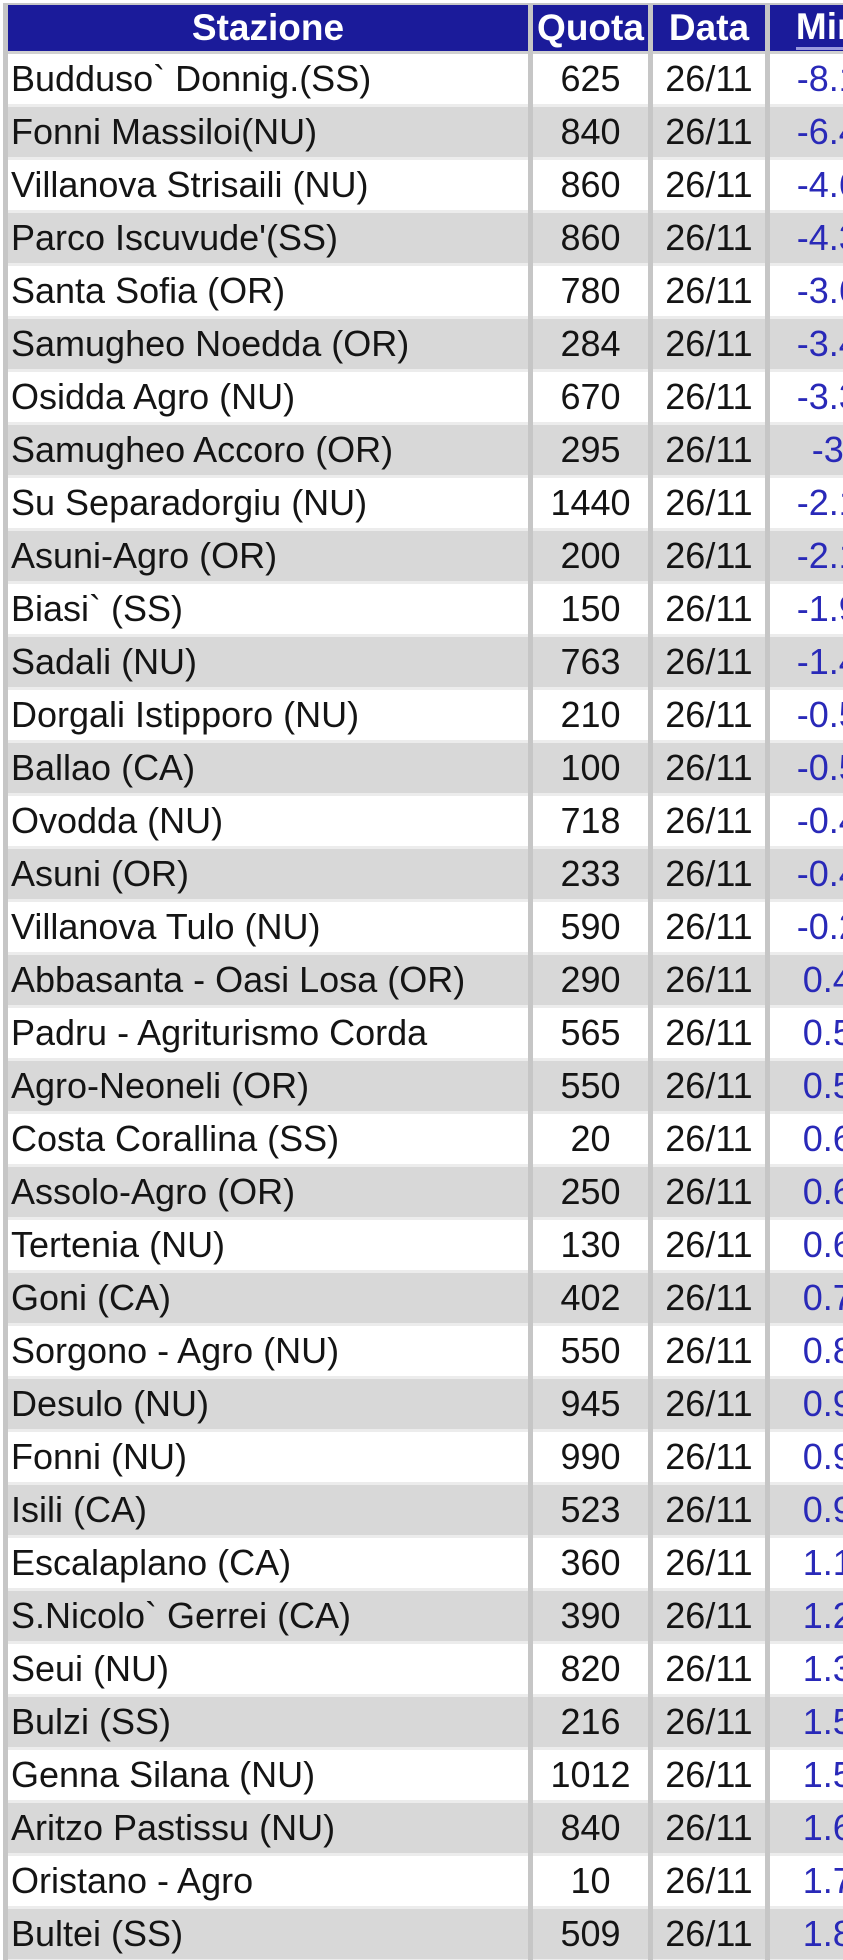 The image size is (843, 1960). What do you see at coordinates (267, 237) in the screenshot?
I see `station-name-cell: Parco Iscuvude'(SS)` at bounding box center [267, 237].